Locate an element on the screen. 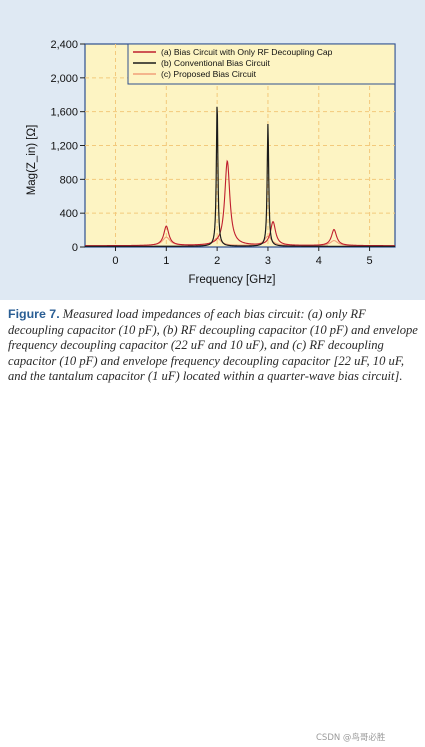  x-tick-label: 0 is located at coordinates (115, 261).